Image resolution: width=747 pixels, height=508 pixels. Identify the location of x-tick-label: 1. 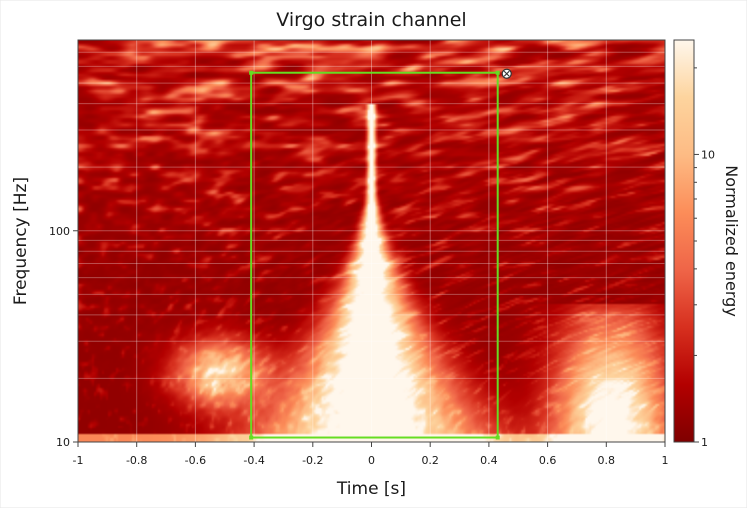
(665, 460).